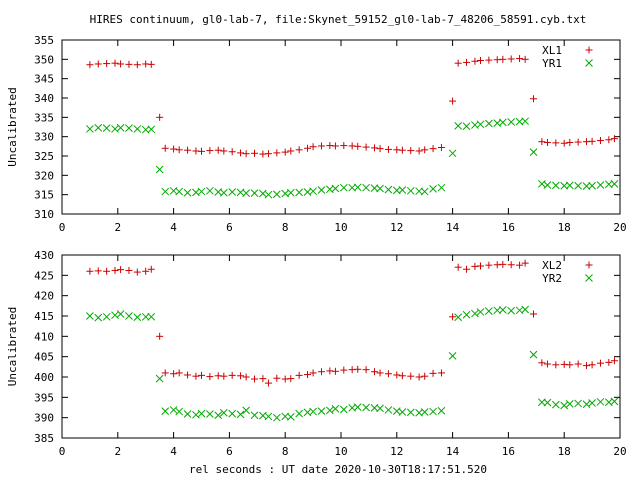 The width and height of the screenshot is (640, 480). What do you see at coordinates (589, 265) in the screenshot?
I see `legend-marker` at bounding box center [589, 265].